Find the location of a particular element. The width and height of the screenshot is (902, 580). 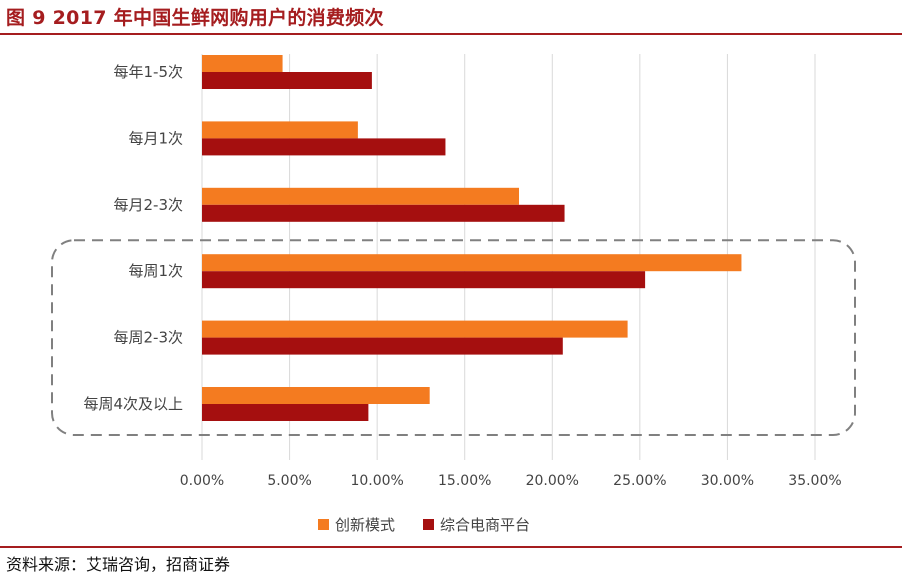

source-note: 资料来源：艾瑞咨询，招商证券 is located at coordinates (118, 564).